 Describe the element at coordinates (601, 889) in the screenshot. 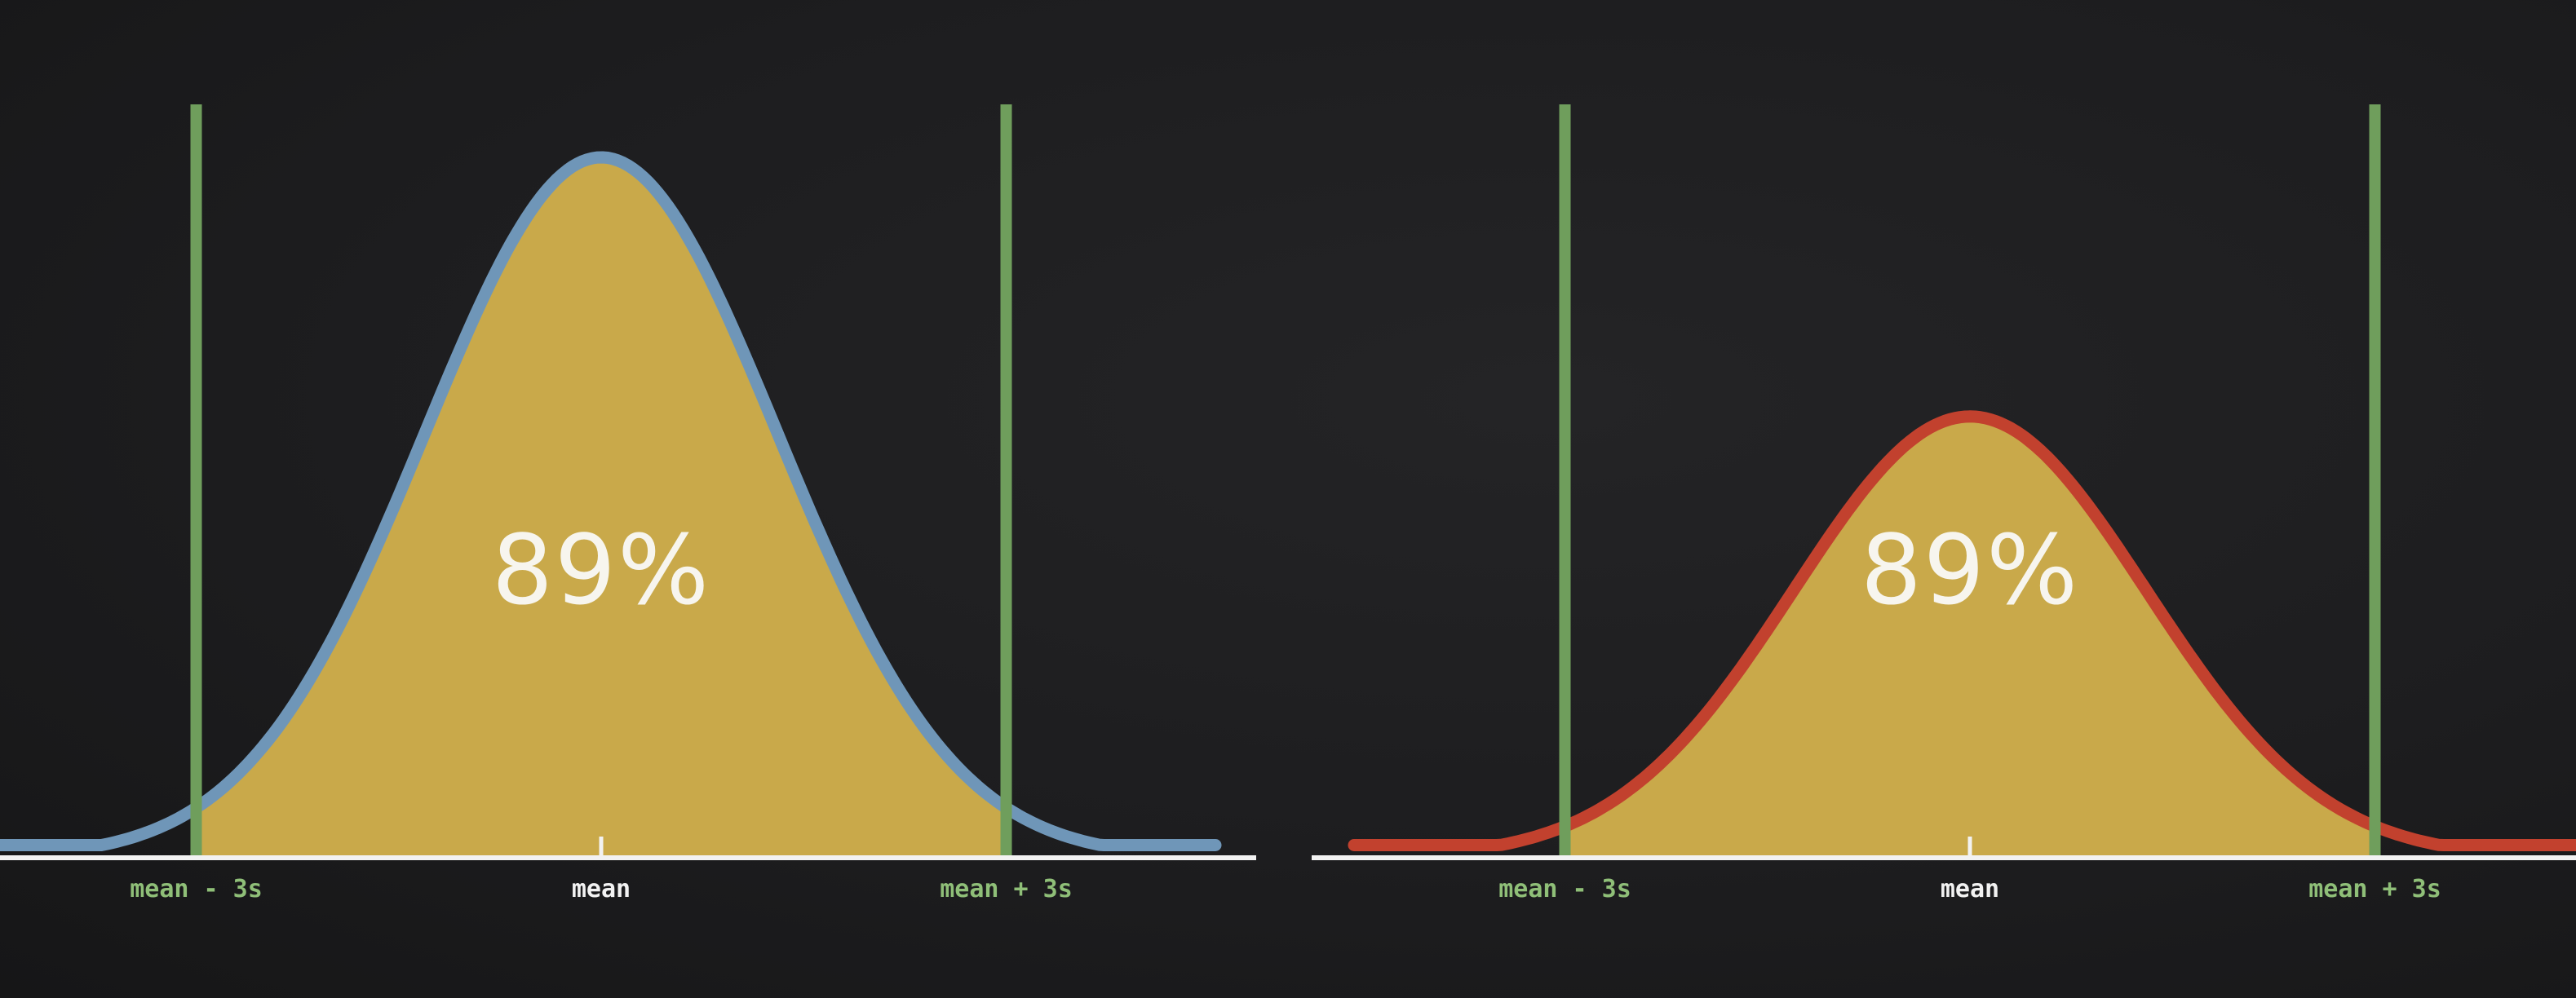

I see `left-tick-label-mean: mean` at that location.